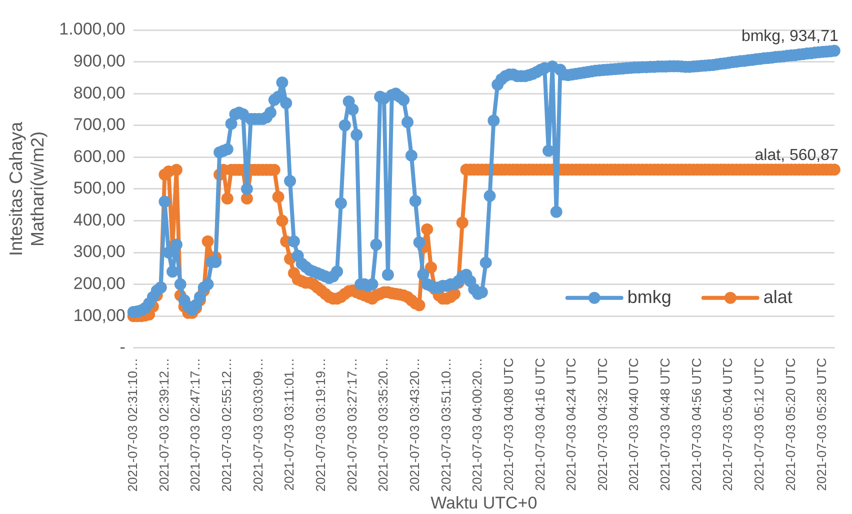  Describe the element at coordinates (759, 424) in the screenshot. I see `x-tick-label: 2021-07-03 05:12 UTC` at that location.